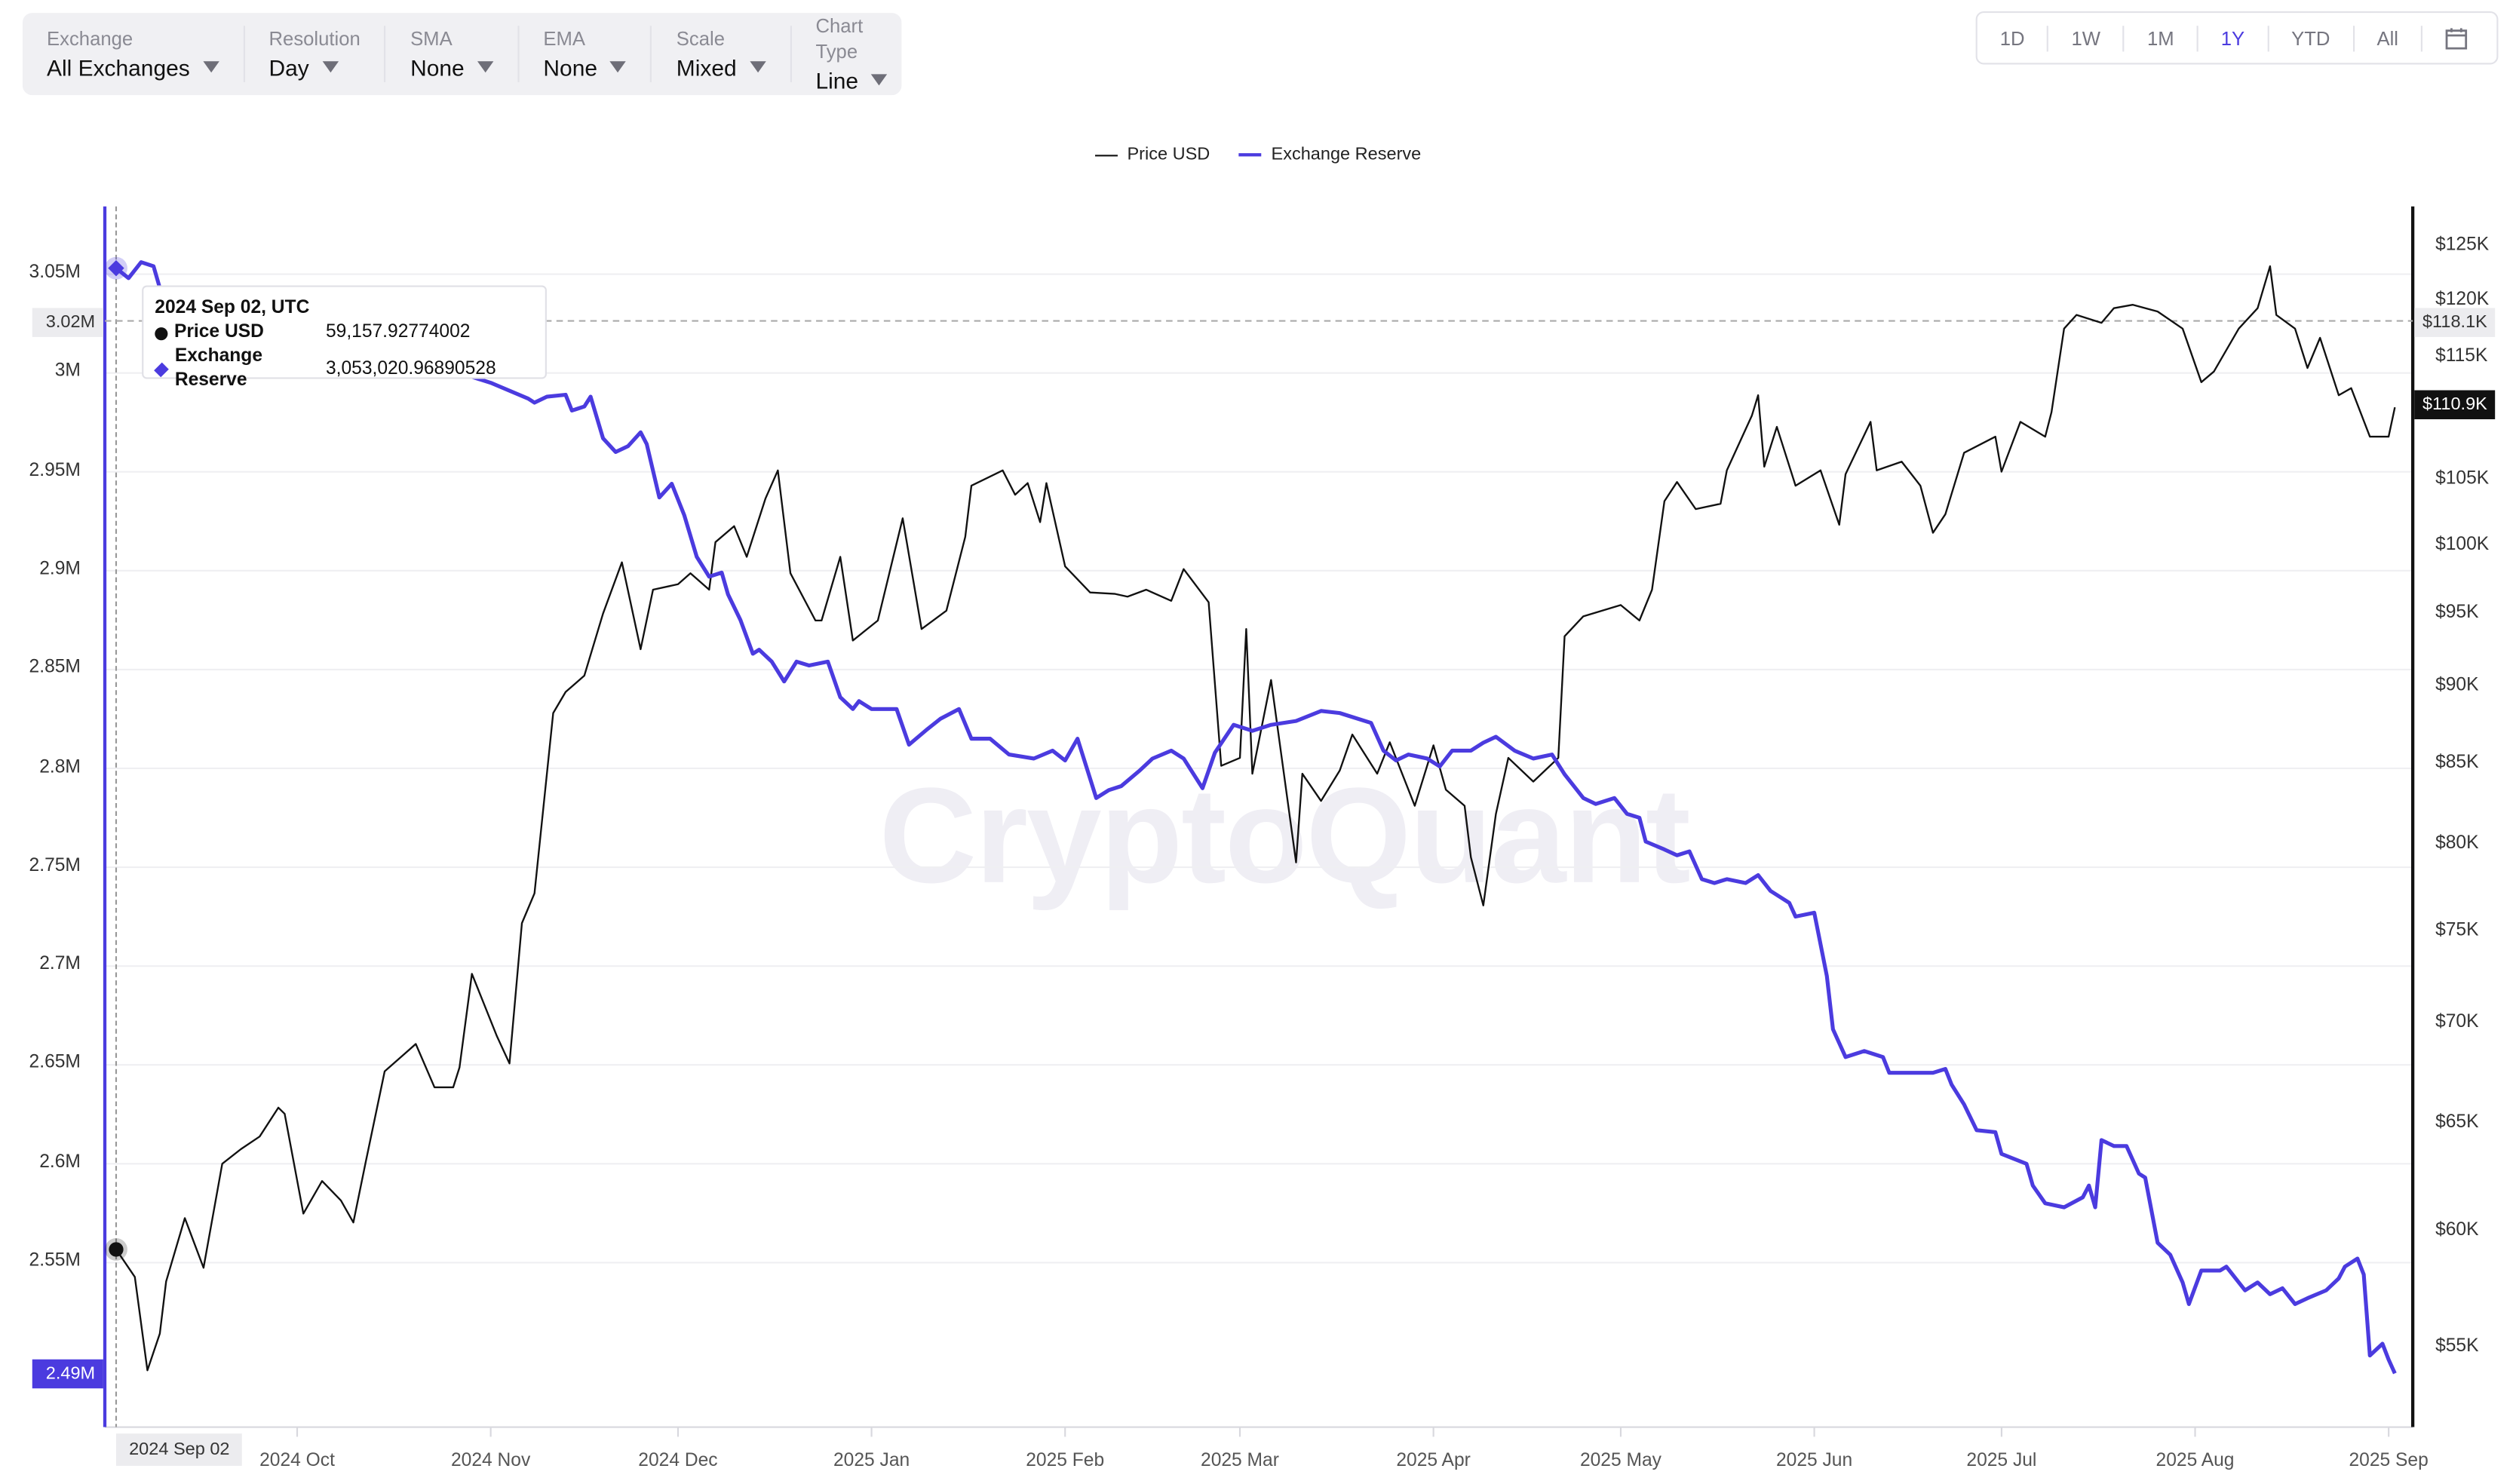  Describe the element at coordinates (2457, 930) in the screenshot. I see `right-axis-tick-label: $75K` at that location.